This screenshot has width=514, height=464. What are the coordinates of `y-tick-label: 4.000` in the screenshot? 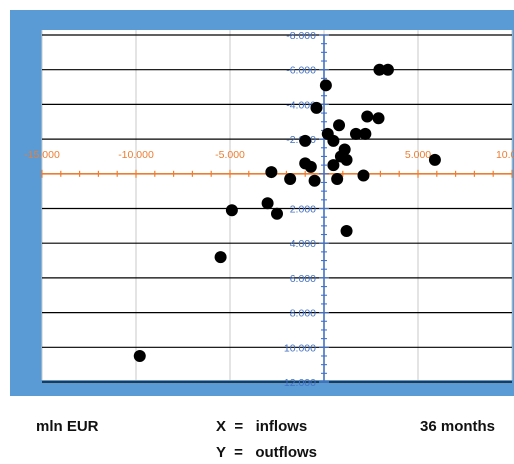 It's located at (303, 244).